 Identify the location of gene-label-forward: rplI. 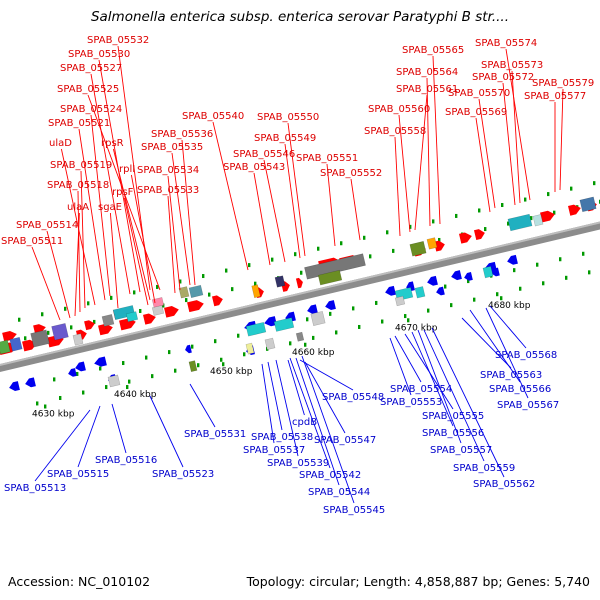
(127, 169).